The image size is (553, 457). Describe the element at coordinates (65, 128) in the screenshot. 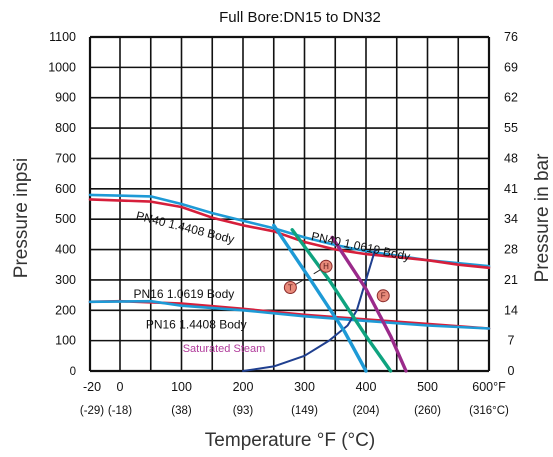

I see `y-tick-left-label: 800` at that location.